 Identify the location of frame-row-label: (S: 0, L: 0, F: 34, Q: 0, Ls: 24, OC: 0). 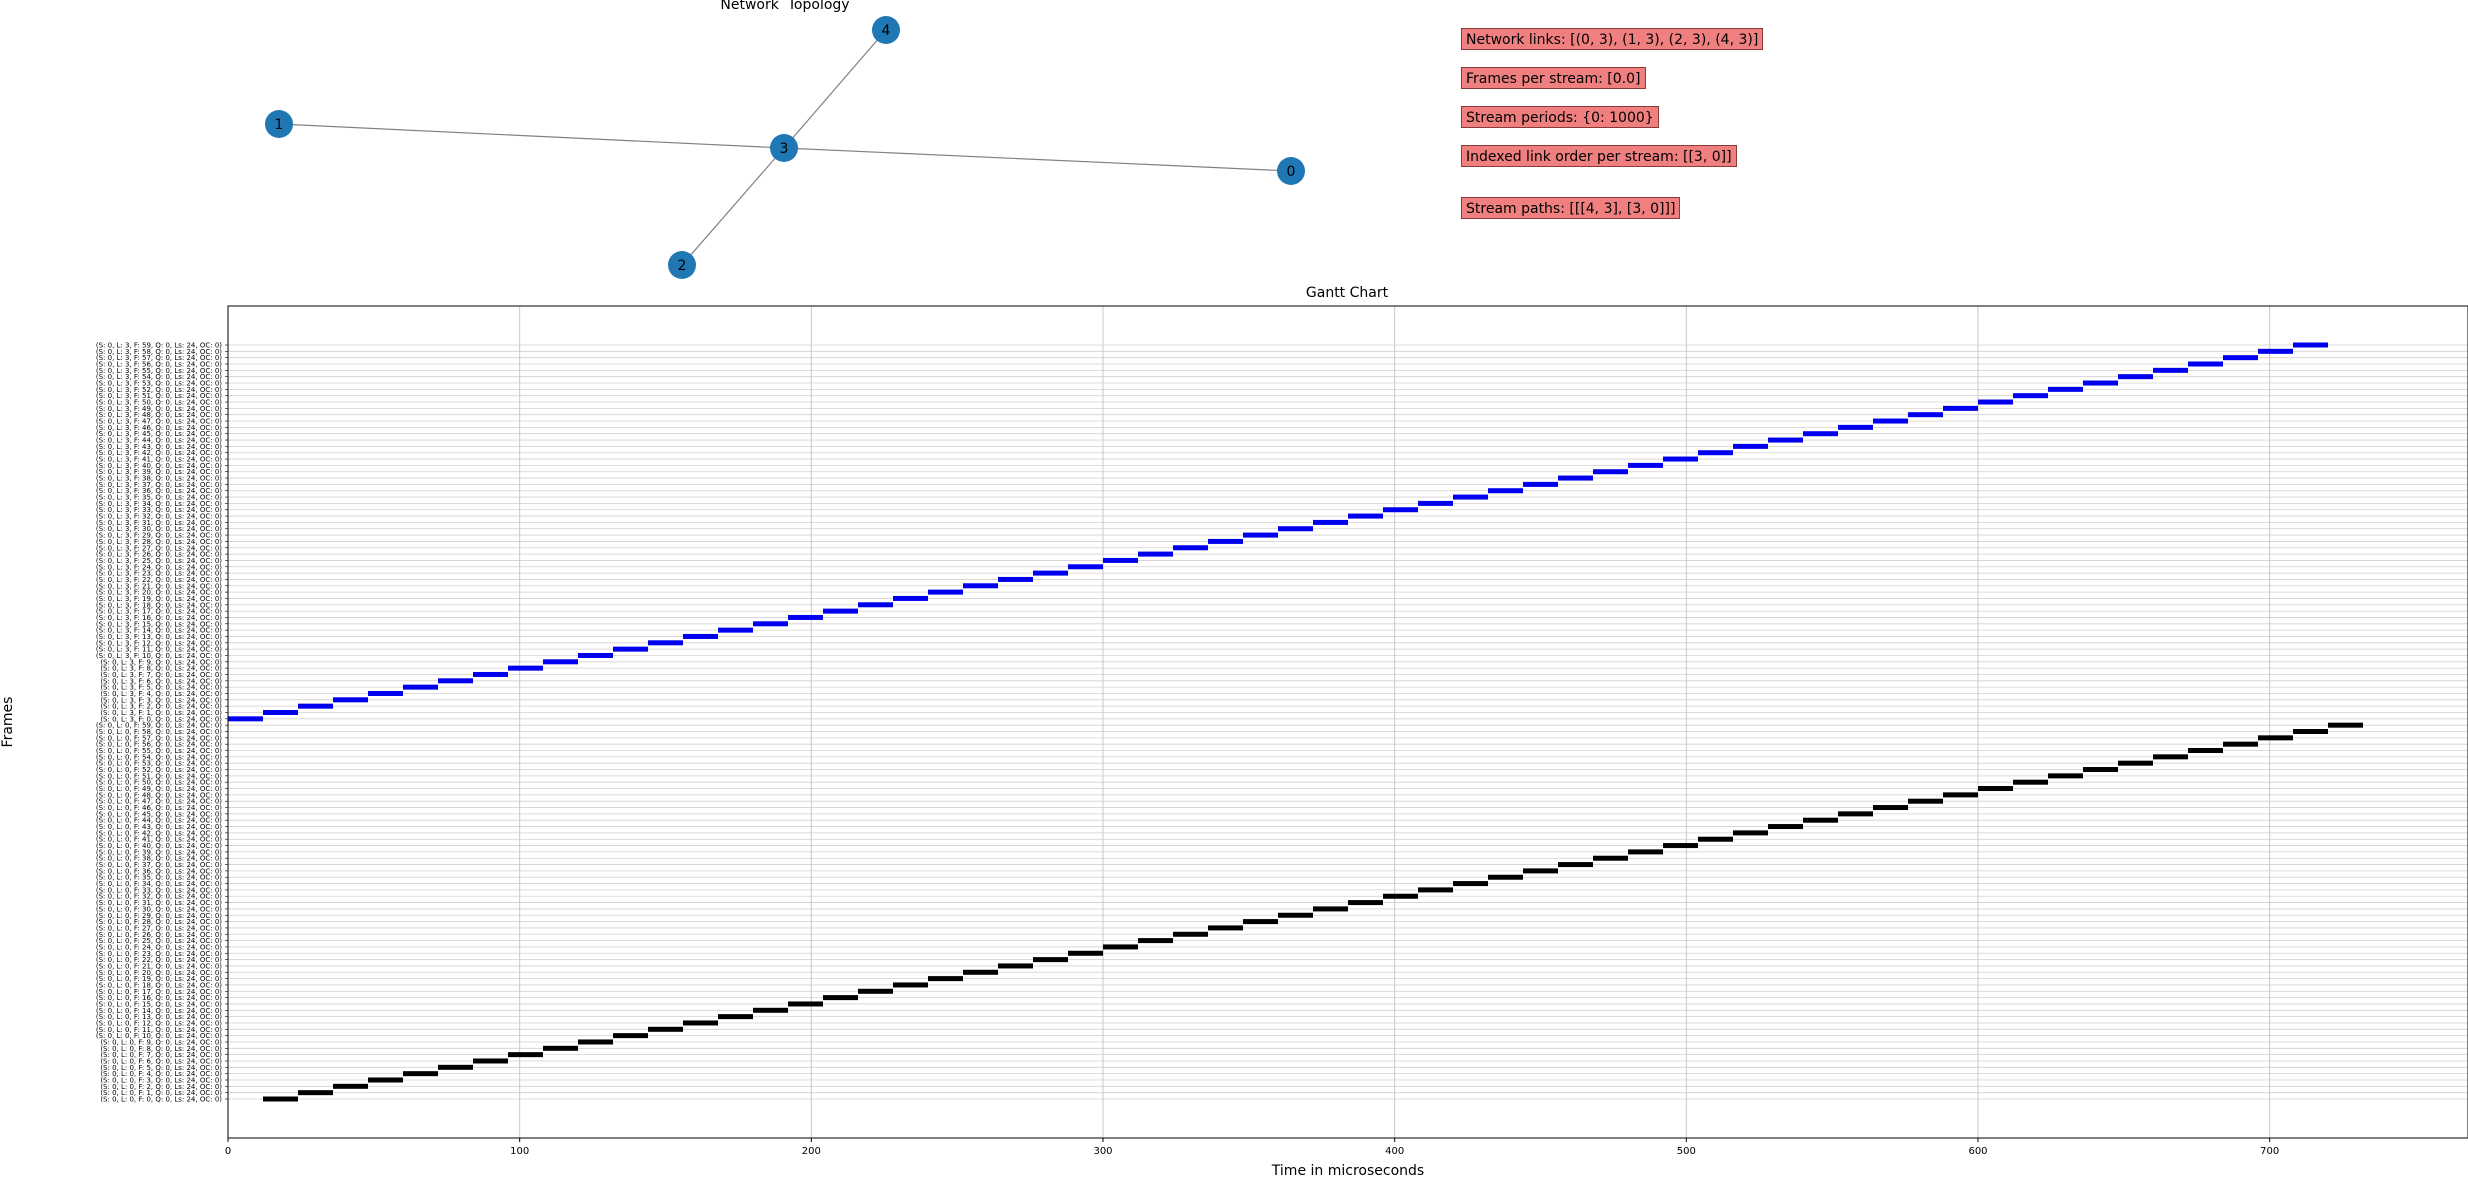
(159, 884).